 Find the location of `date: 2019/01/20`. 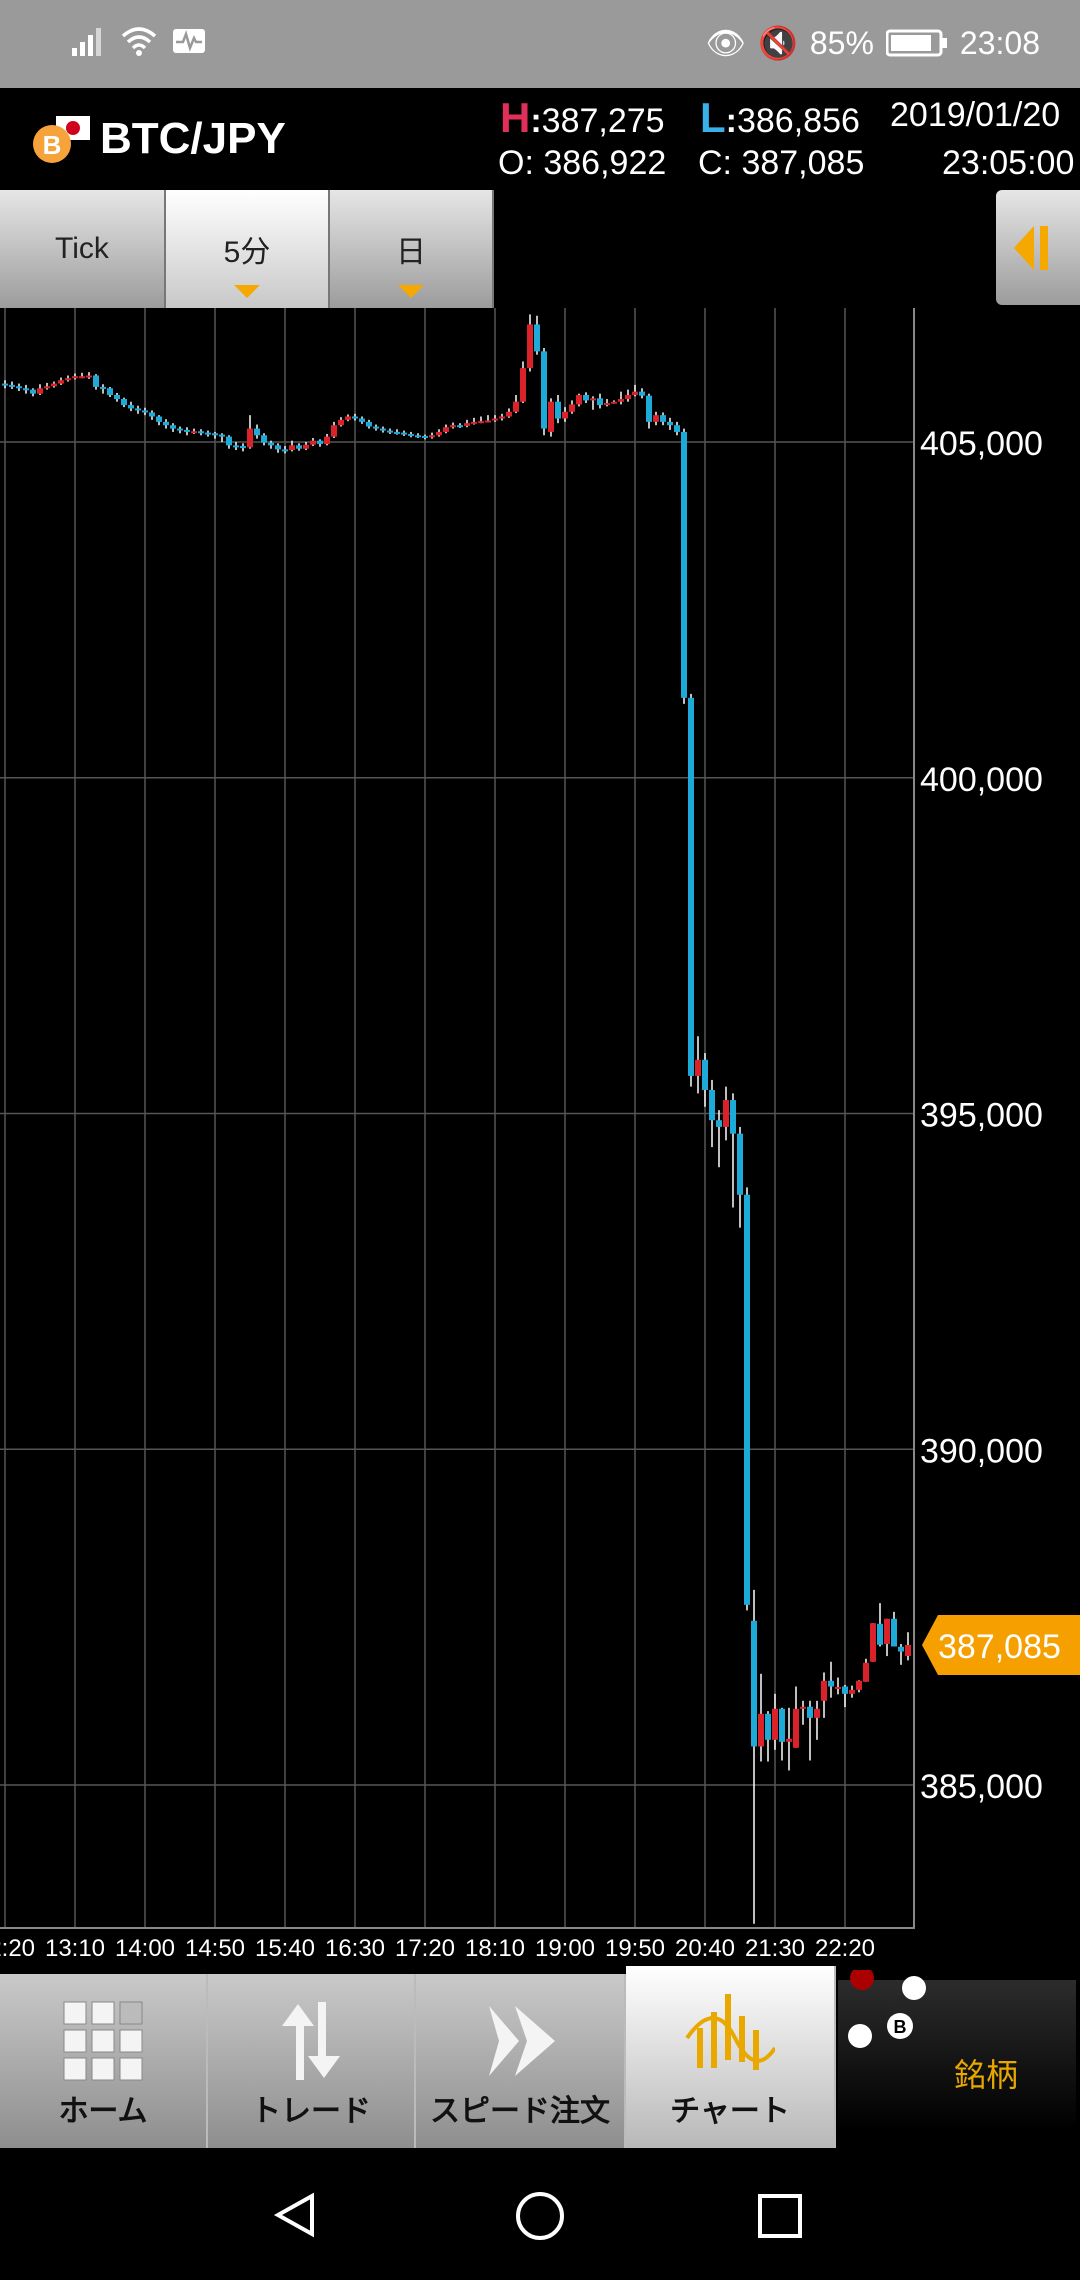

date: 2019/01/20 is located at coordinates (975, 115).